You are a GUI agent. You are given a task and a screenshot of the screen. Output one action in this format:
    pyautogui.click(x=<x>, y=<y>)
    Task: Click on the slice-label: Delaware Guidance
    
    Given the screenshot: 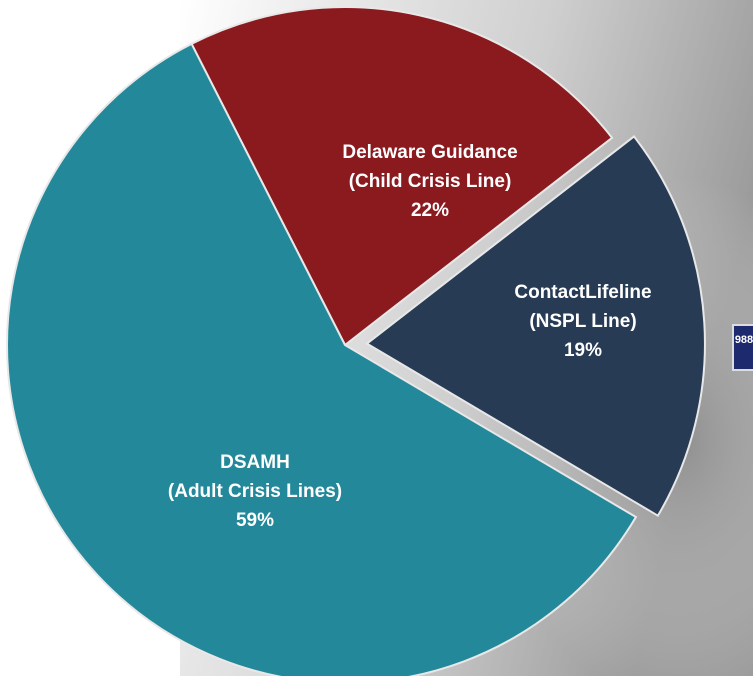 What is the action you would take?
    pyautogui.click(x=429, y=152)
    